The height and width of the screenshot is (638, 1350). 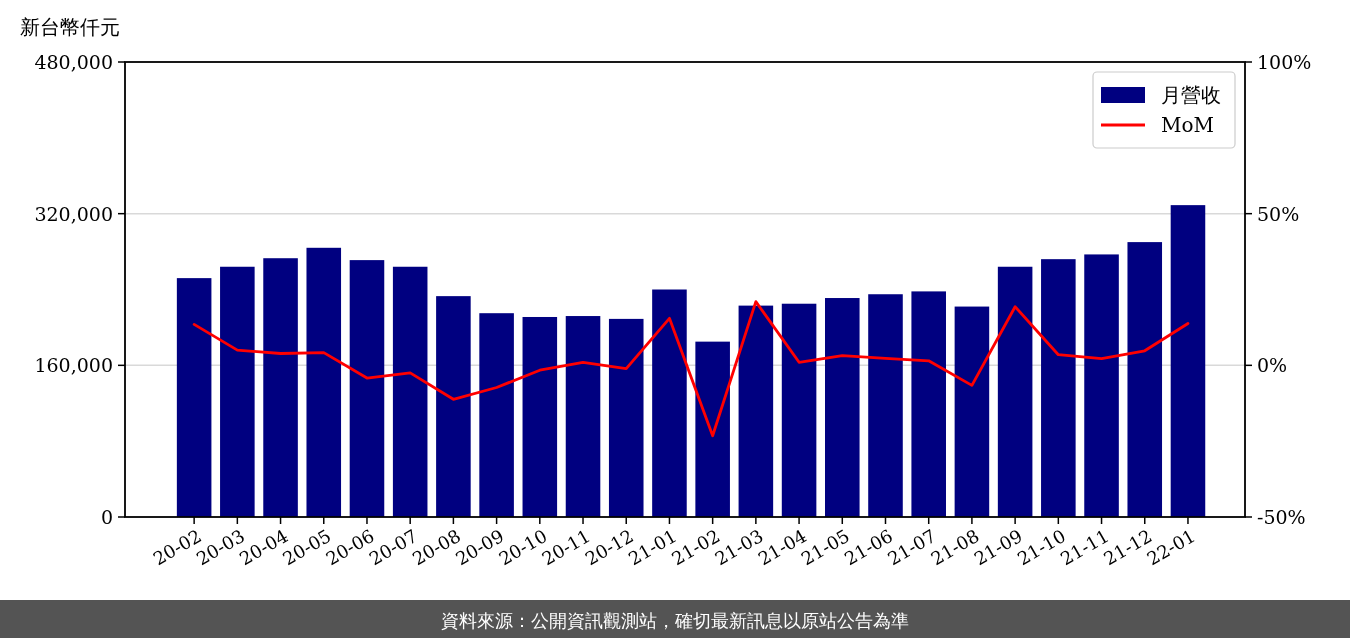 I want to click on y2tick: -50%, so click(x=1281, y=517).